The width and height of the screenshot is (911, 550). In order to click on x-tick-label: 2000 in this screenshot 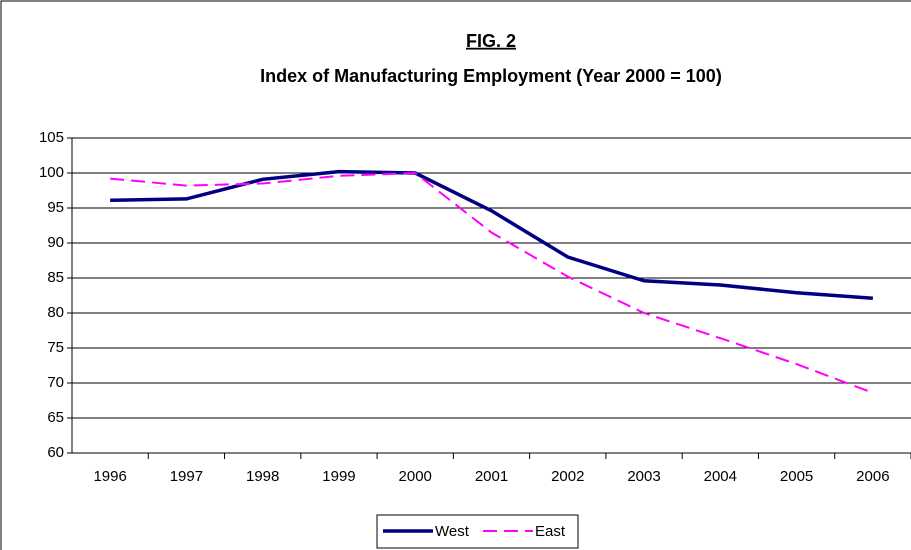, I will do `click(415, 476)`.